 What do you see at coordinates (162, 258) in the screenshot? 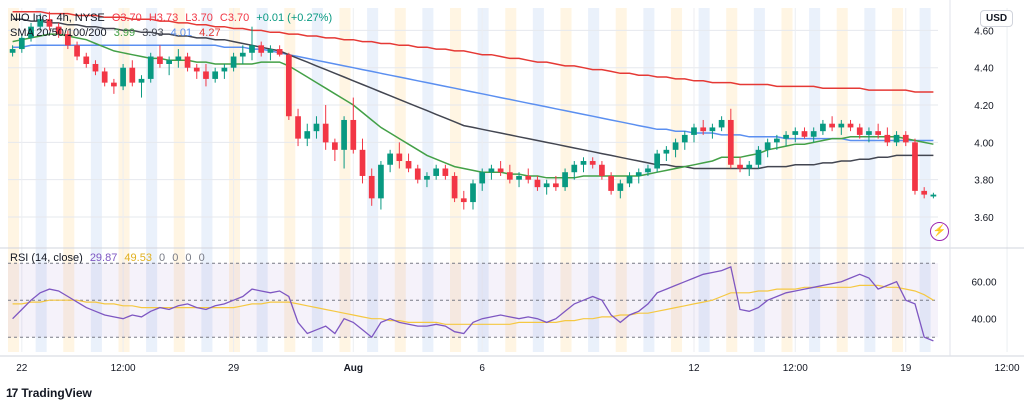
I see `rsi-extra-1: 0` at bounding box center [162, 258].